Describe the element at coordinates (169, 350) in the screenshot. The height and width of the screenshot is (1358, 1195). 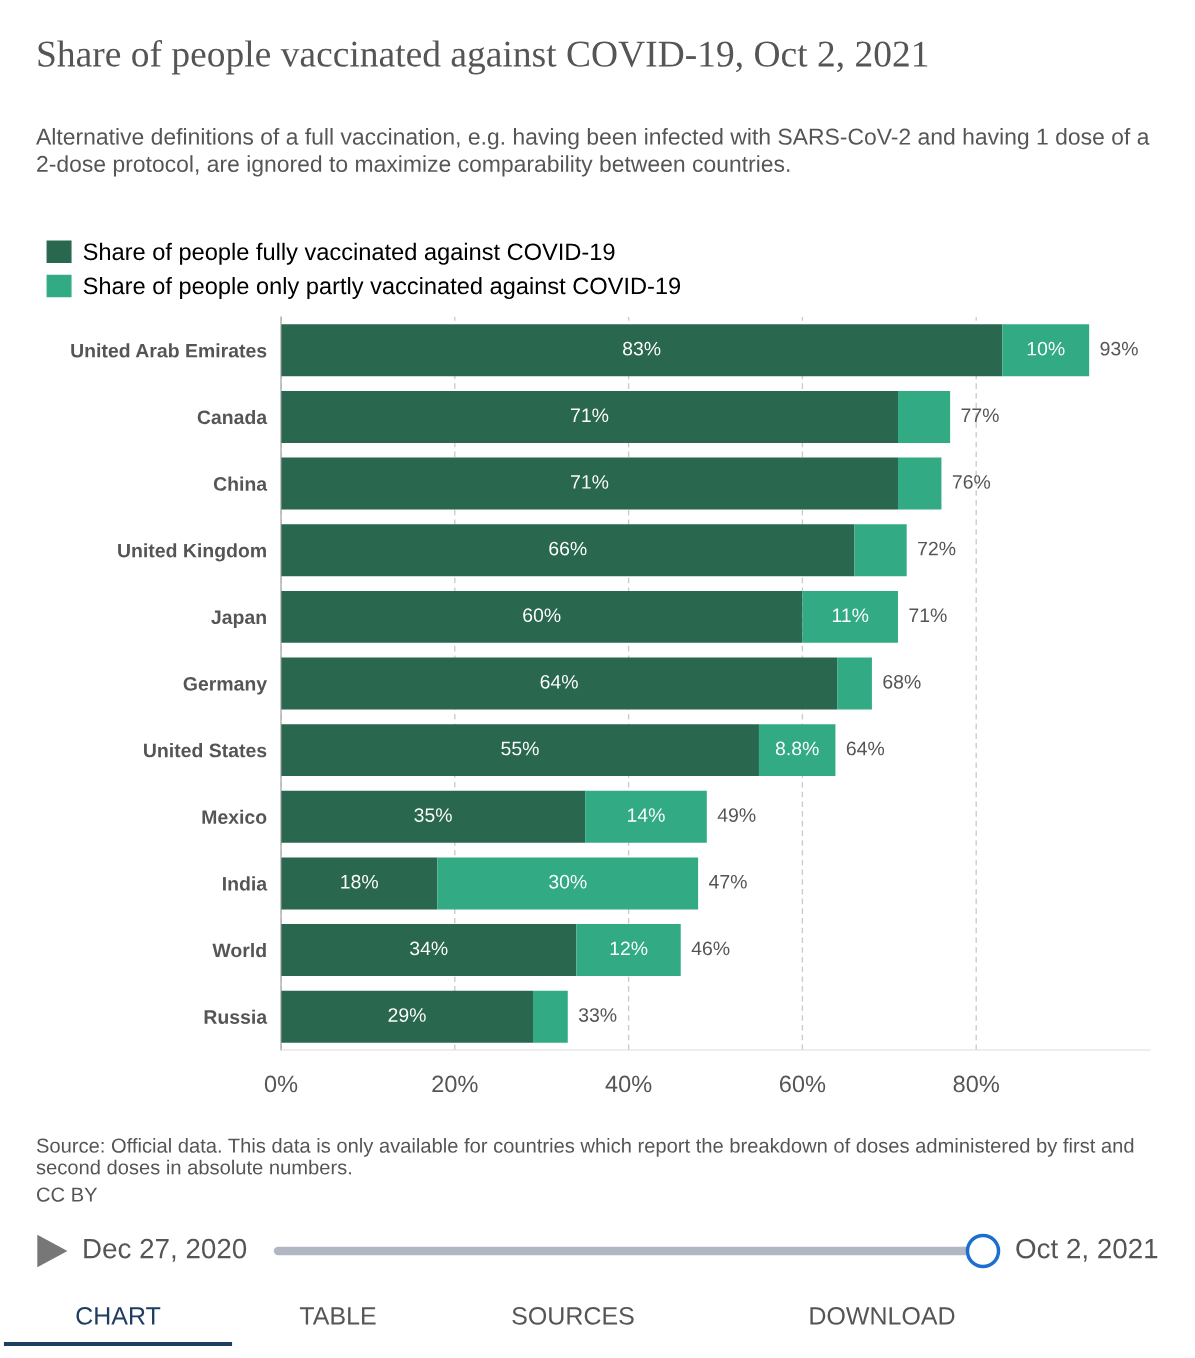
I see `y-tick-label: United Arab Emirates` at that location.